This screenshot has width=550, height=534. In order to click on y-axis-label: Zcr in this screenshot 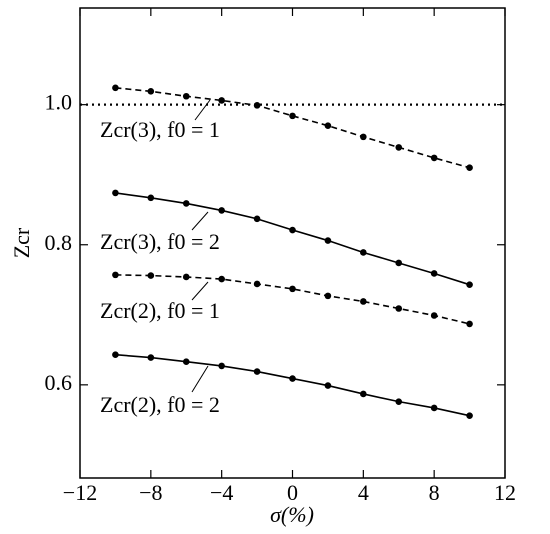, I will do `click(21, 242)`.